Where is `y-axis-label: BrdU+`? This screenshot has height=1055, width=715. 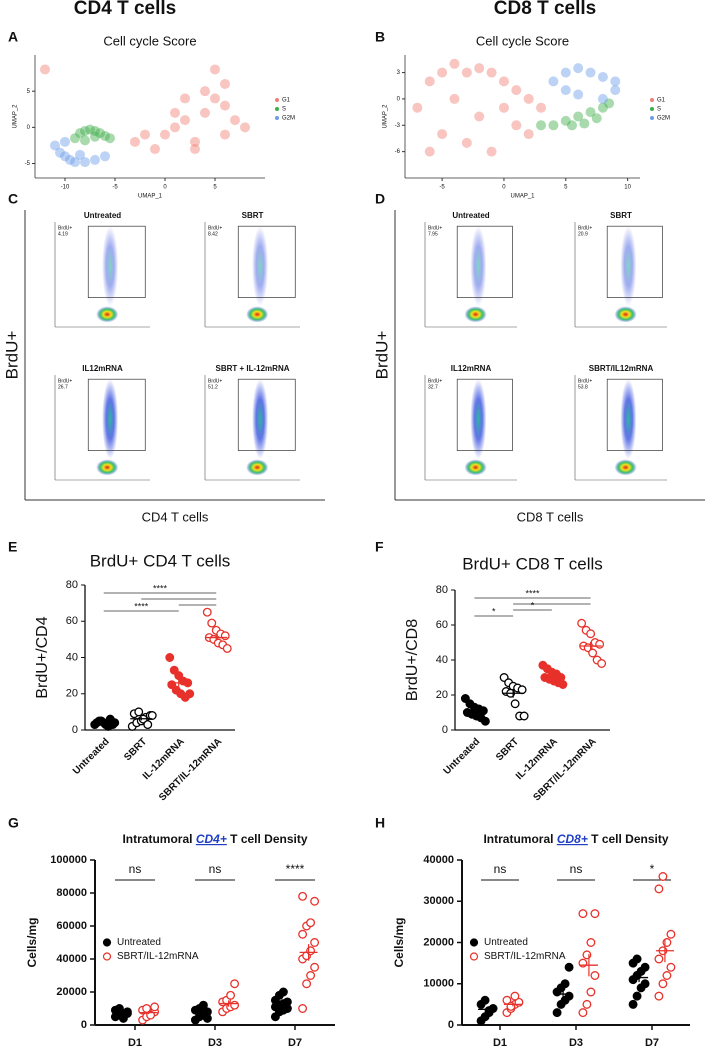 y-axis-label: BrdU+ is located at coordinates (11, 355).